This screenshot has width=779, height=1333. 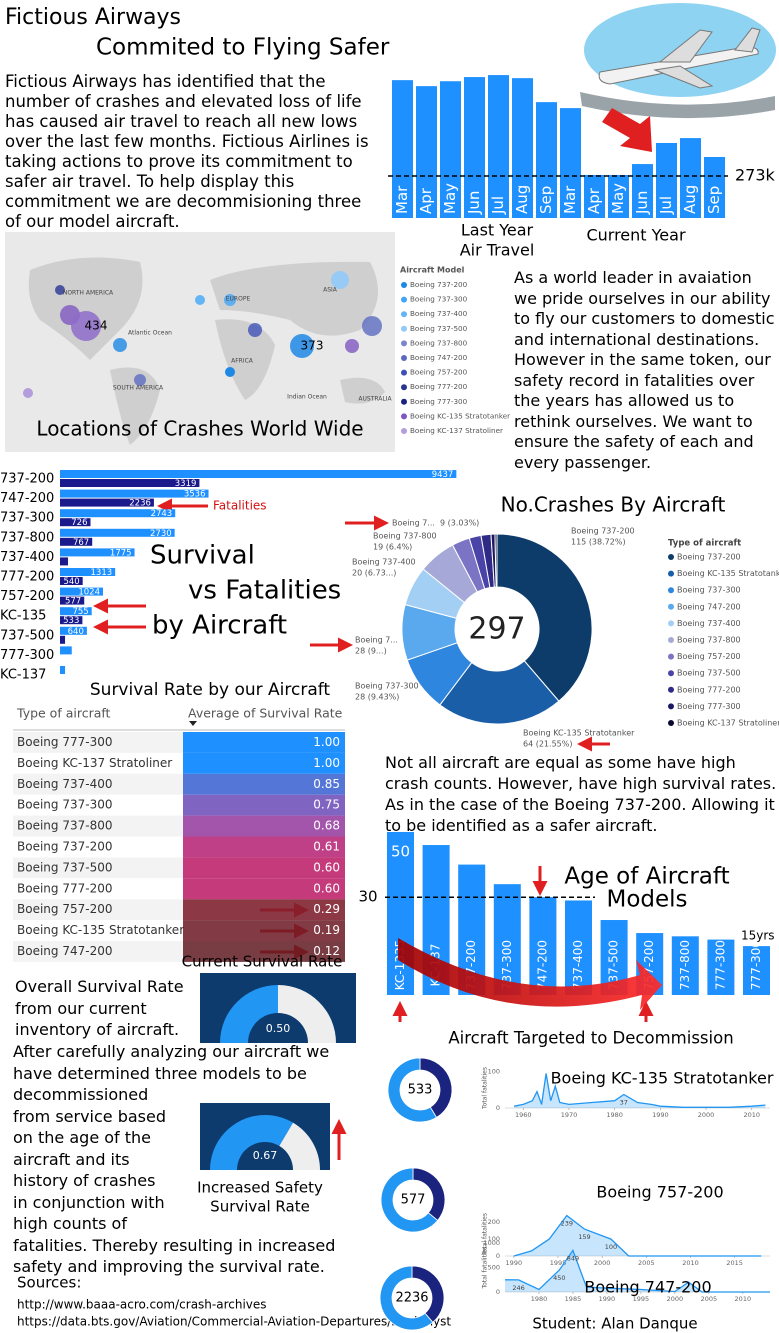 I want to click on bubble-label: 373, so click(x=312, y=346).